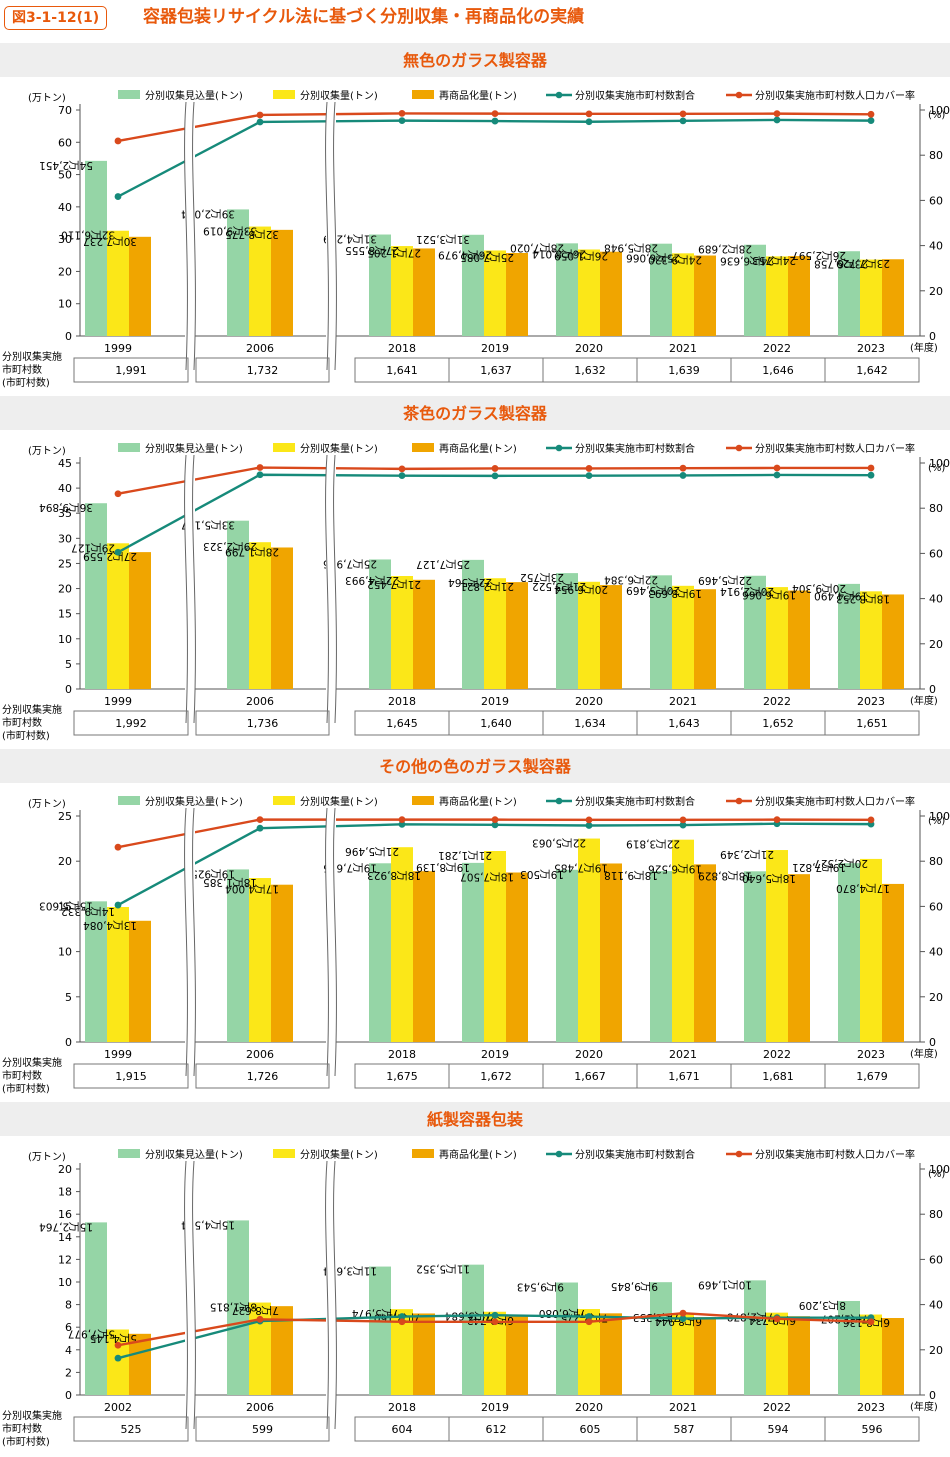  Describe the element at coordinates (936, 906) in the screenshot. I see `right-tick-label: 60` at that location.